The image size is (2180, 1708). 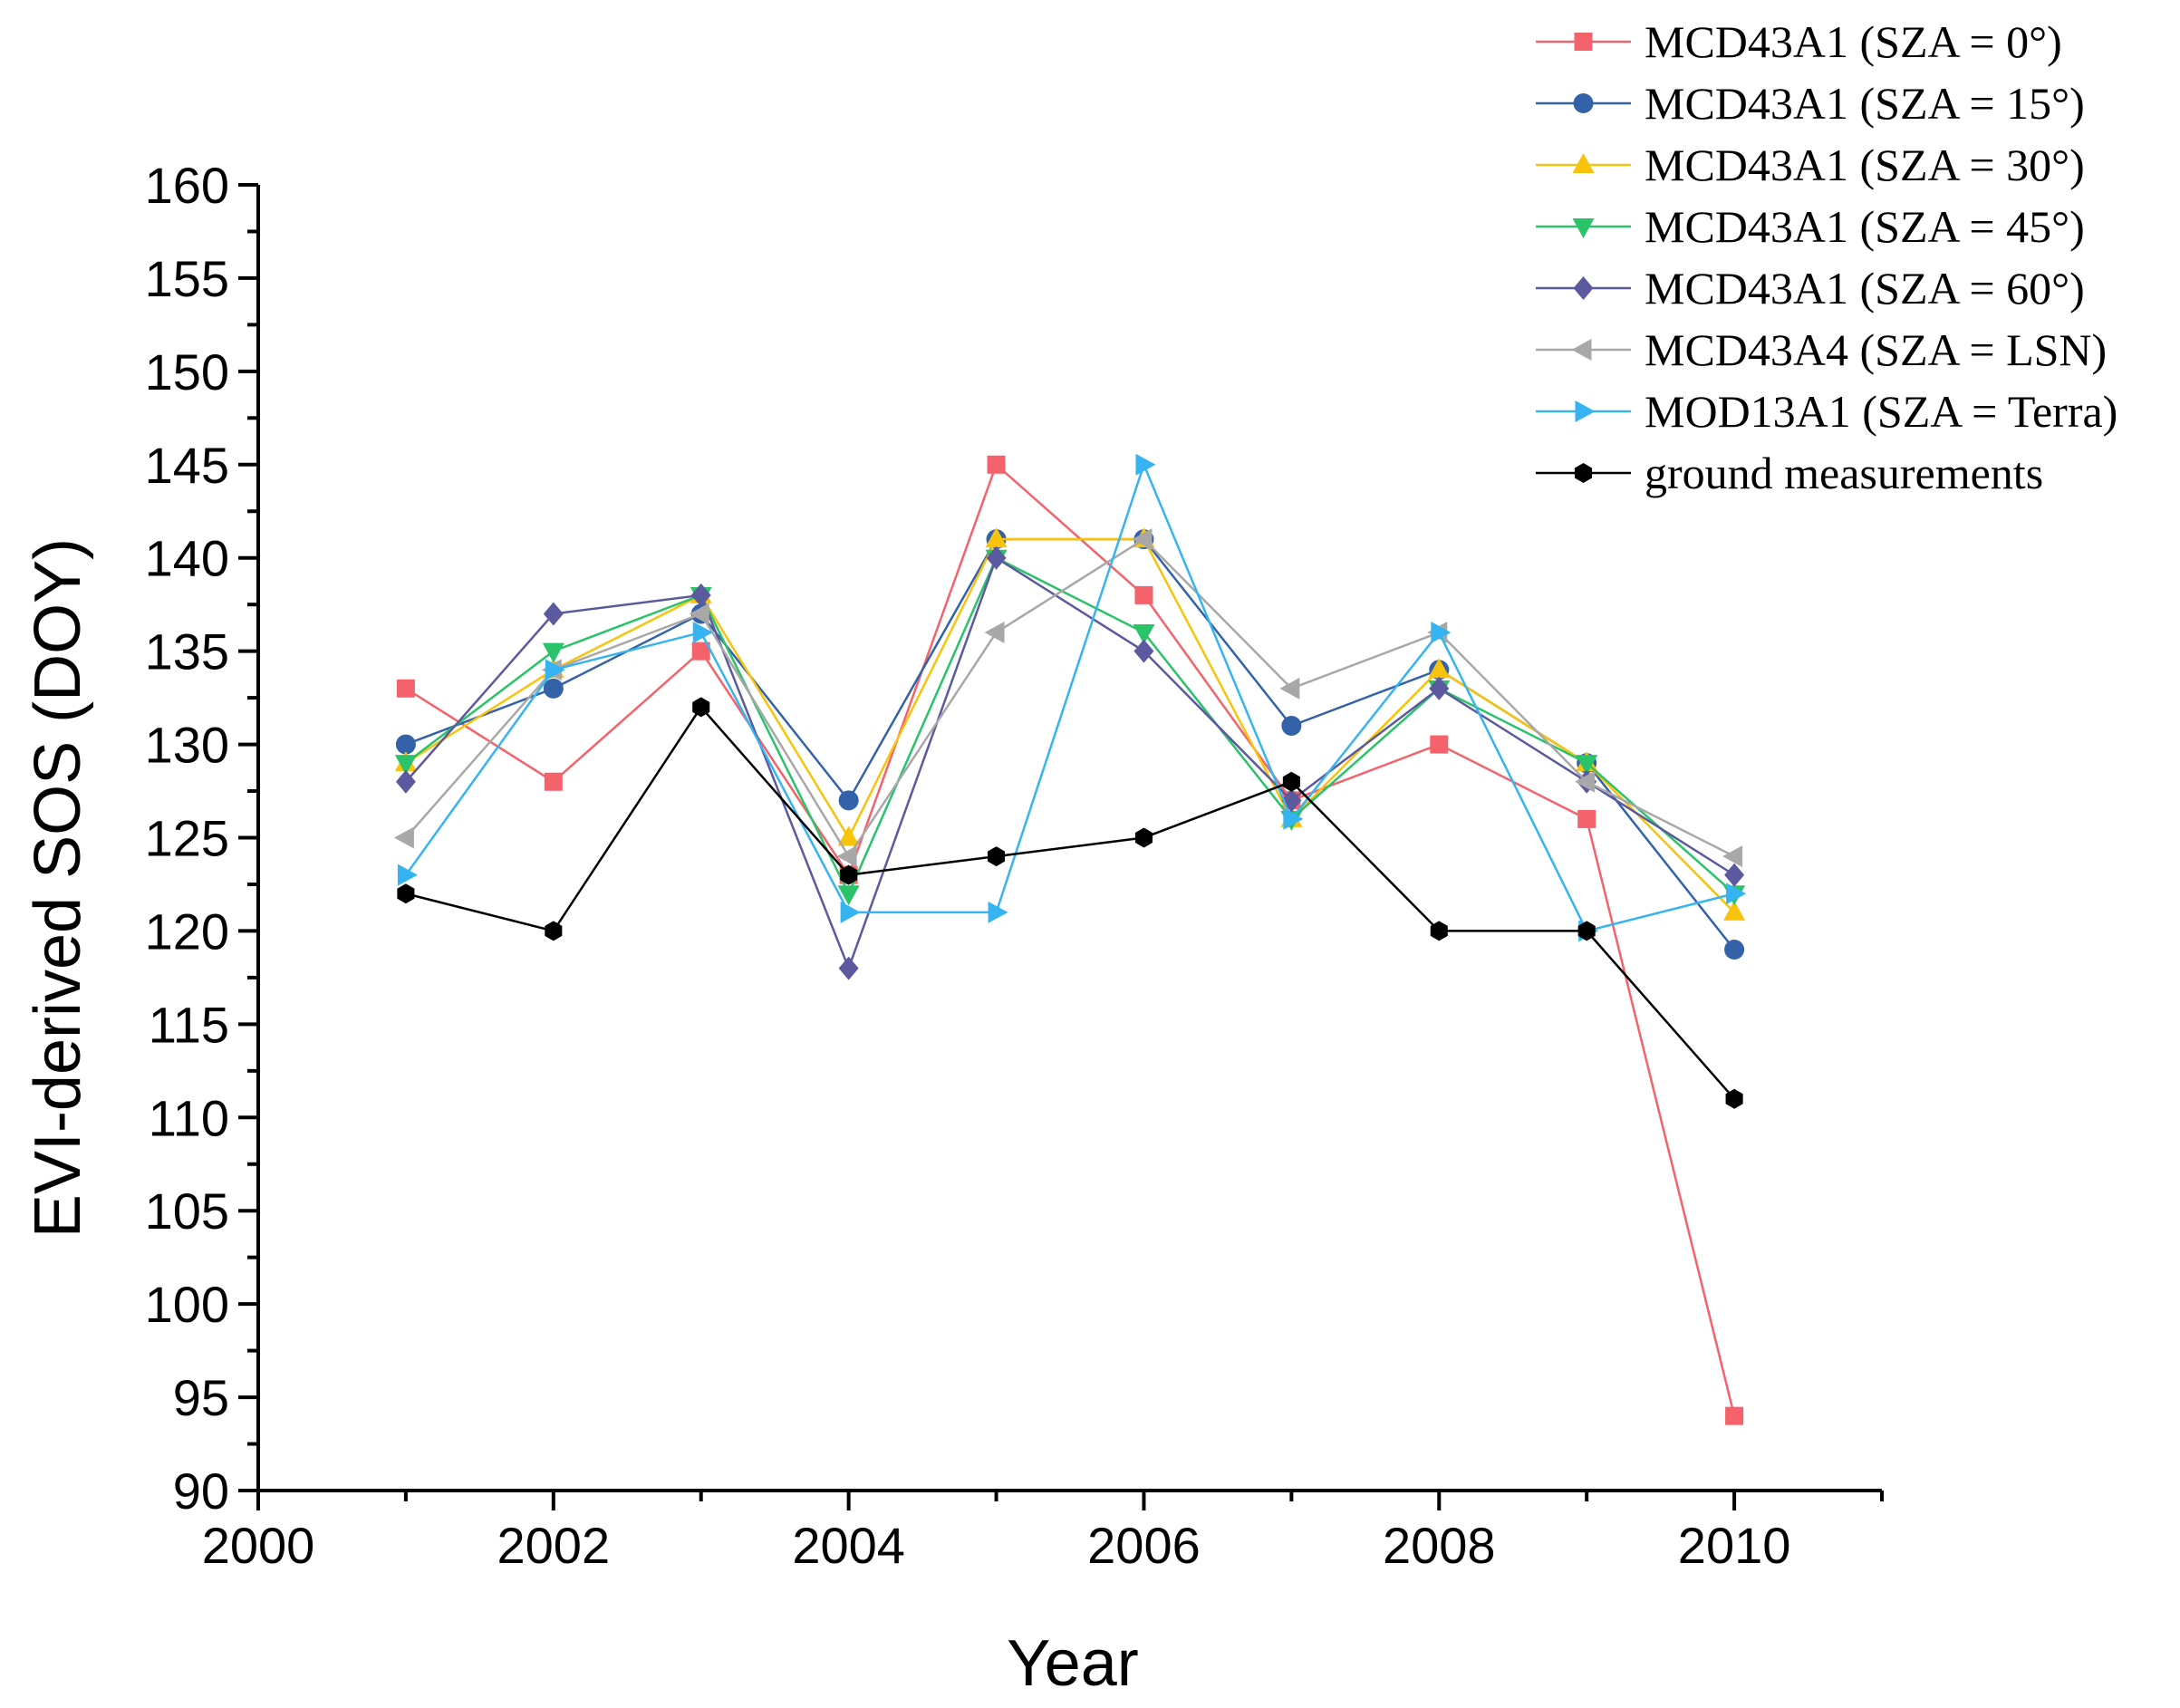 I want to click on y-tick-label: 135, so click(x=187, y=651).